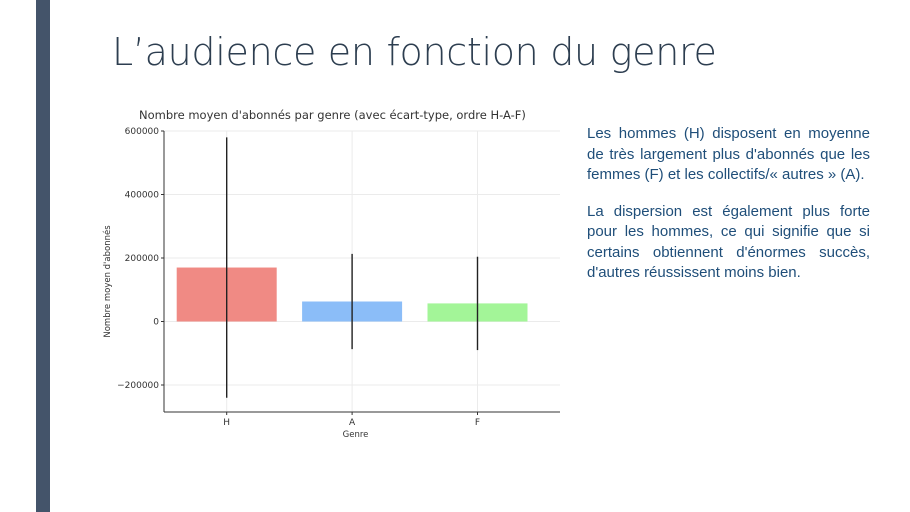  Describe the element at coordinates (356, 435) in the screenshot. I see `x-axis-label: Genre` at that location.